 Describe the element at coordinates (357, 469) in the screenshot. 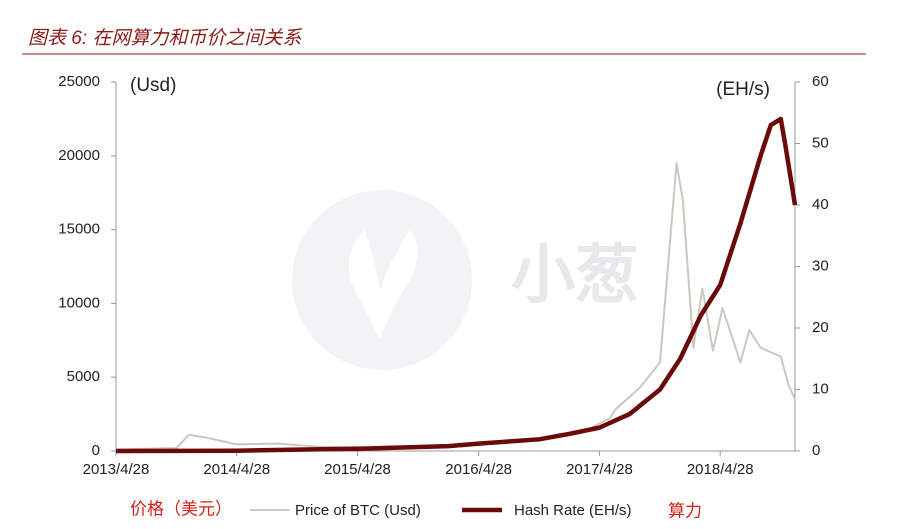

I see `x-tick-label: 2015/4/28` at that location.